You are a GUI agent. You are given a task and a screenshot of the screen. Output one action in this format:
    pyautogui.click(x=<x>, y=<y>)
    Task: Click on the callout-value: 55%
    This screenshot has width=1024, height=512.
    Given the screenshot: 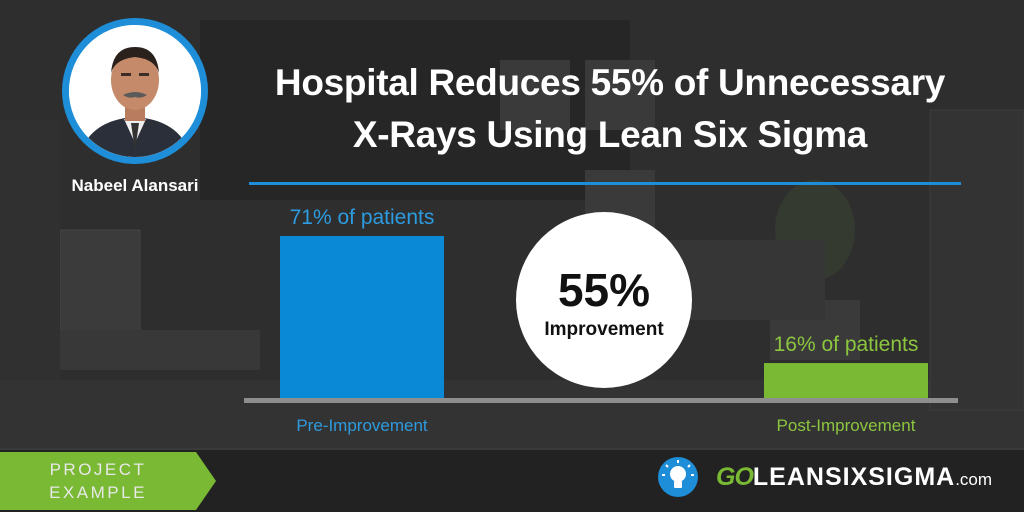 What is the action you would take?
    pyautogui.click(x=604, y=290)
    